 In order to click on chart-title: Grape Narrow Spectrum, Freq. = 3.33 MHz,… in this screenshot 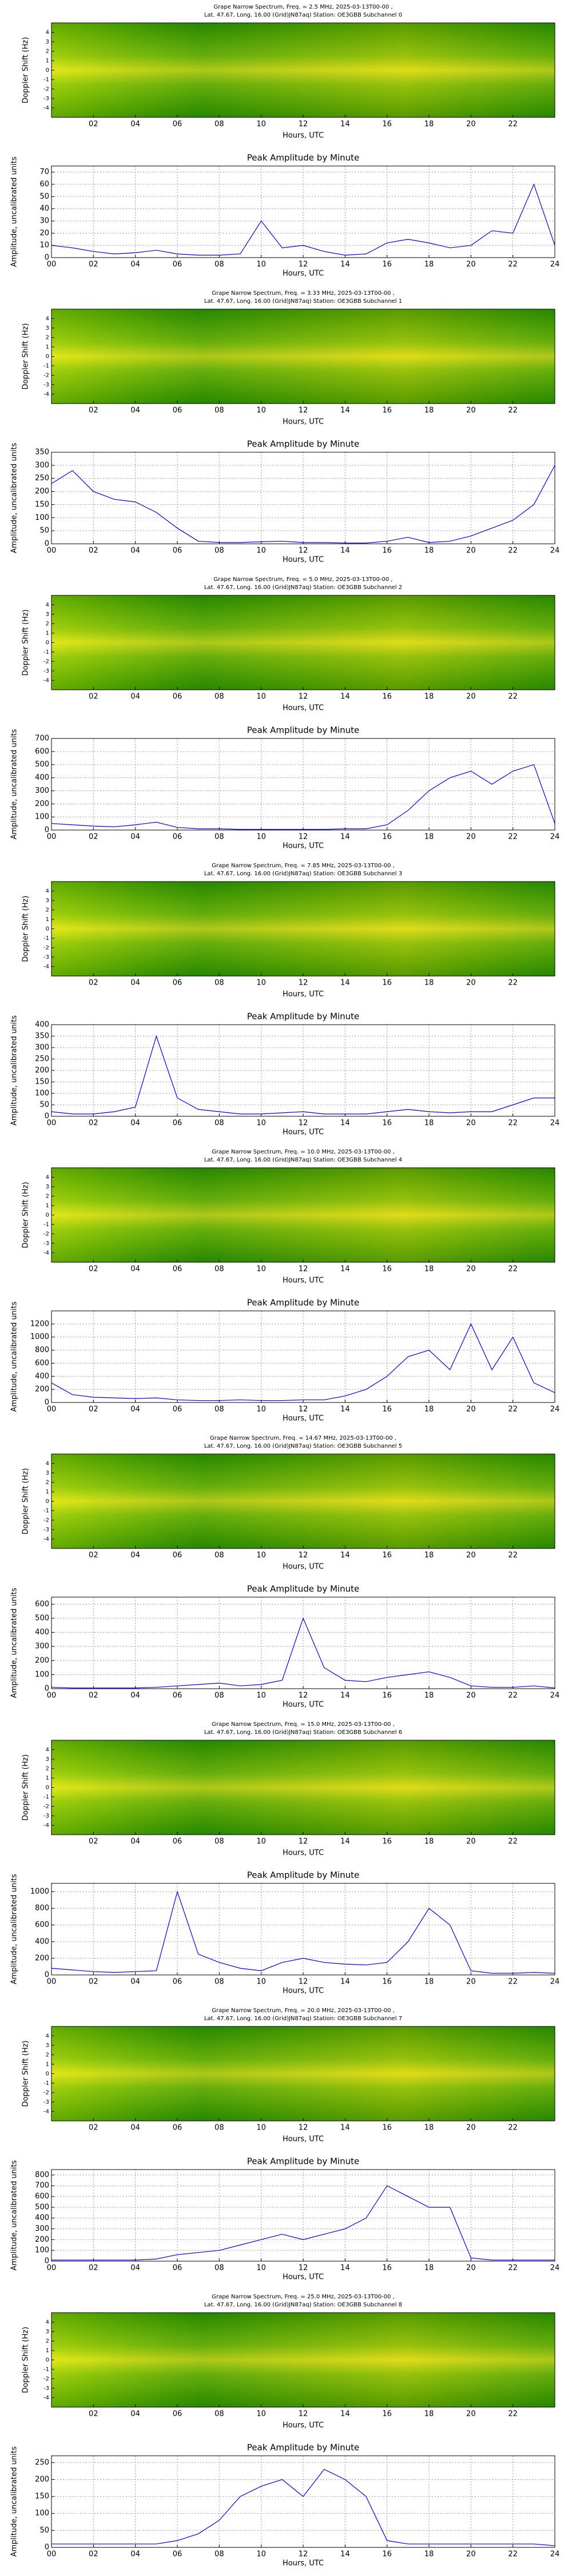, I will do `click(303, 293)`.